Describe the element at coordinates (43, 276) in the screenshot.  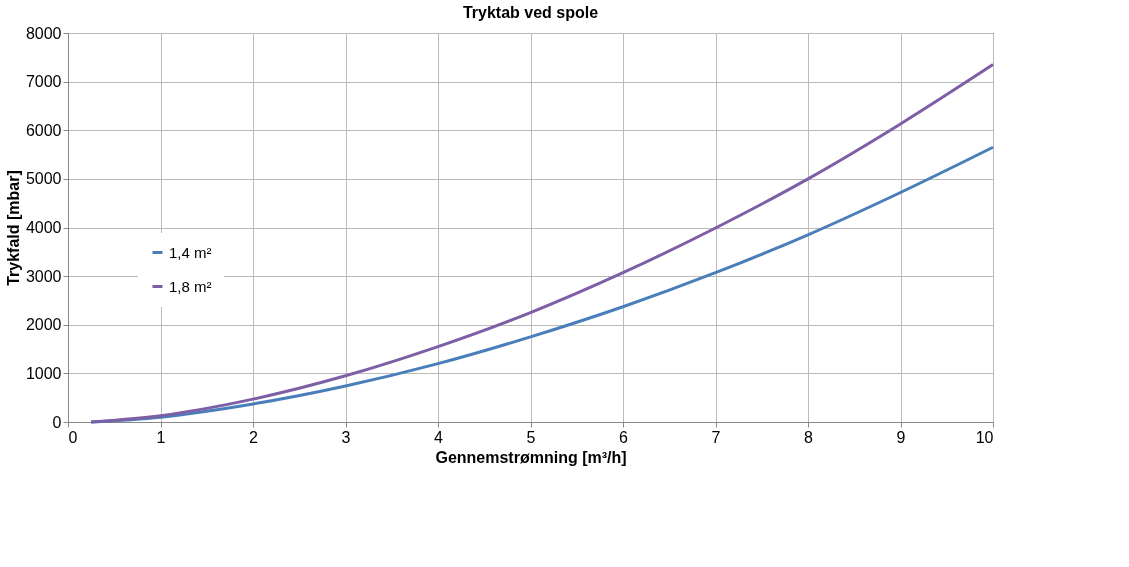
I see `y-tick-label: 3000` at that location.